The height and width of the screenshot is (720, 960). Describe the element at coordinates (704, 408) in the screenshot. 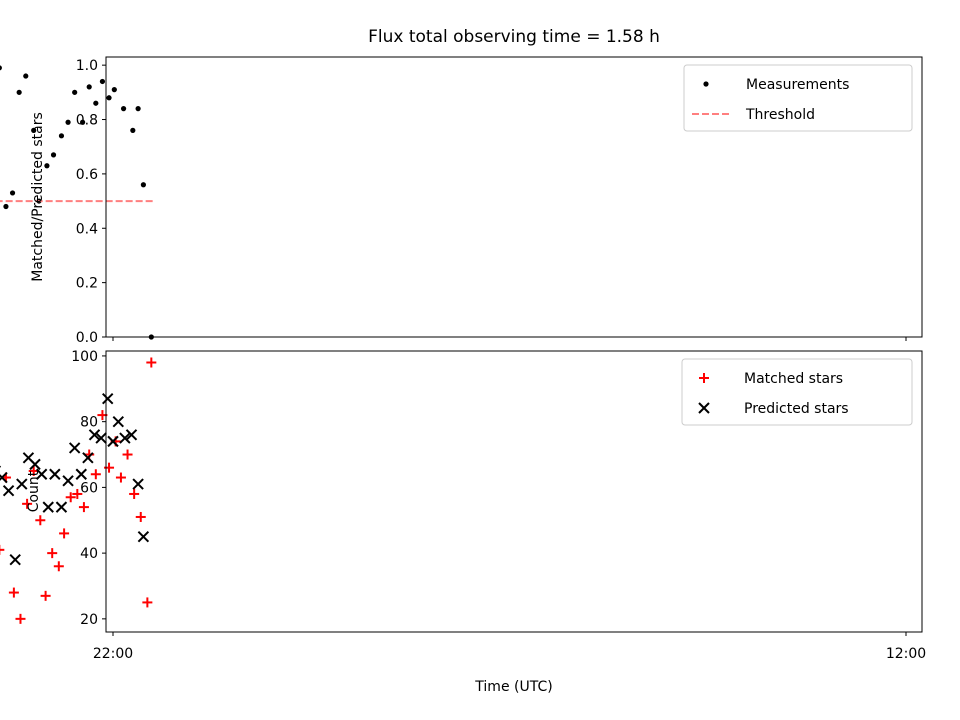

I see `legend-x-b` at that location.